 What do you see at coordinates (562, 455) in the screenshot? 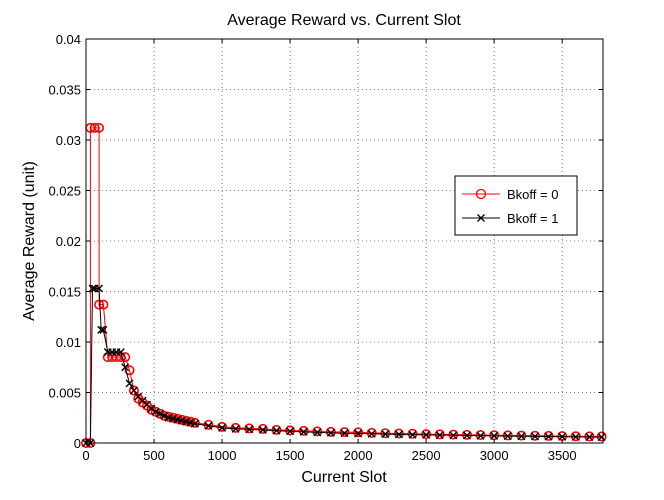
I see `x-tick-label: 3500` at bounding box center [562, 455].